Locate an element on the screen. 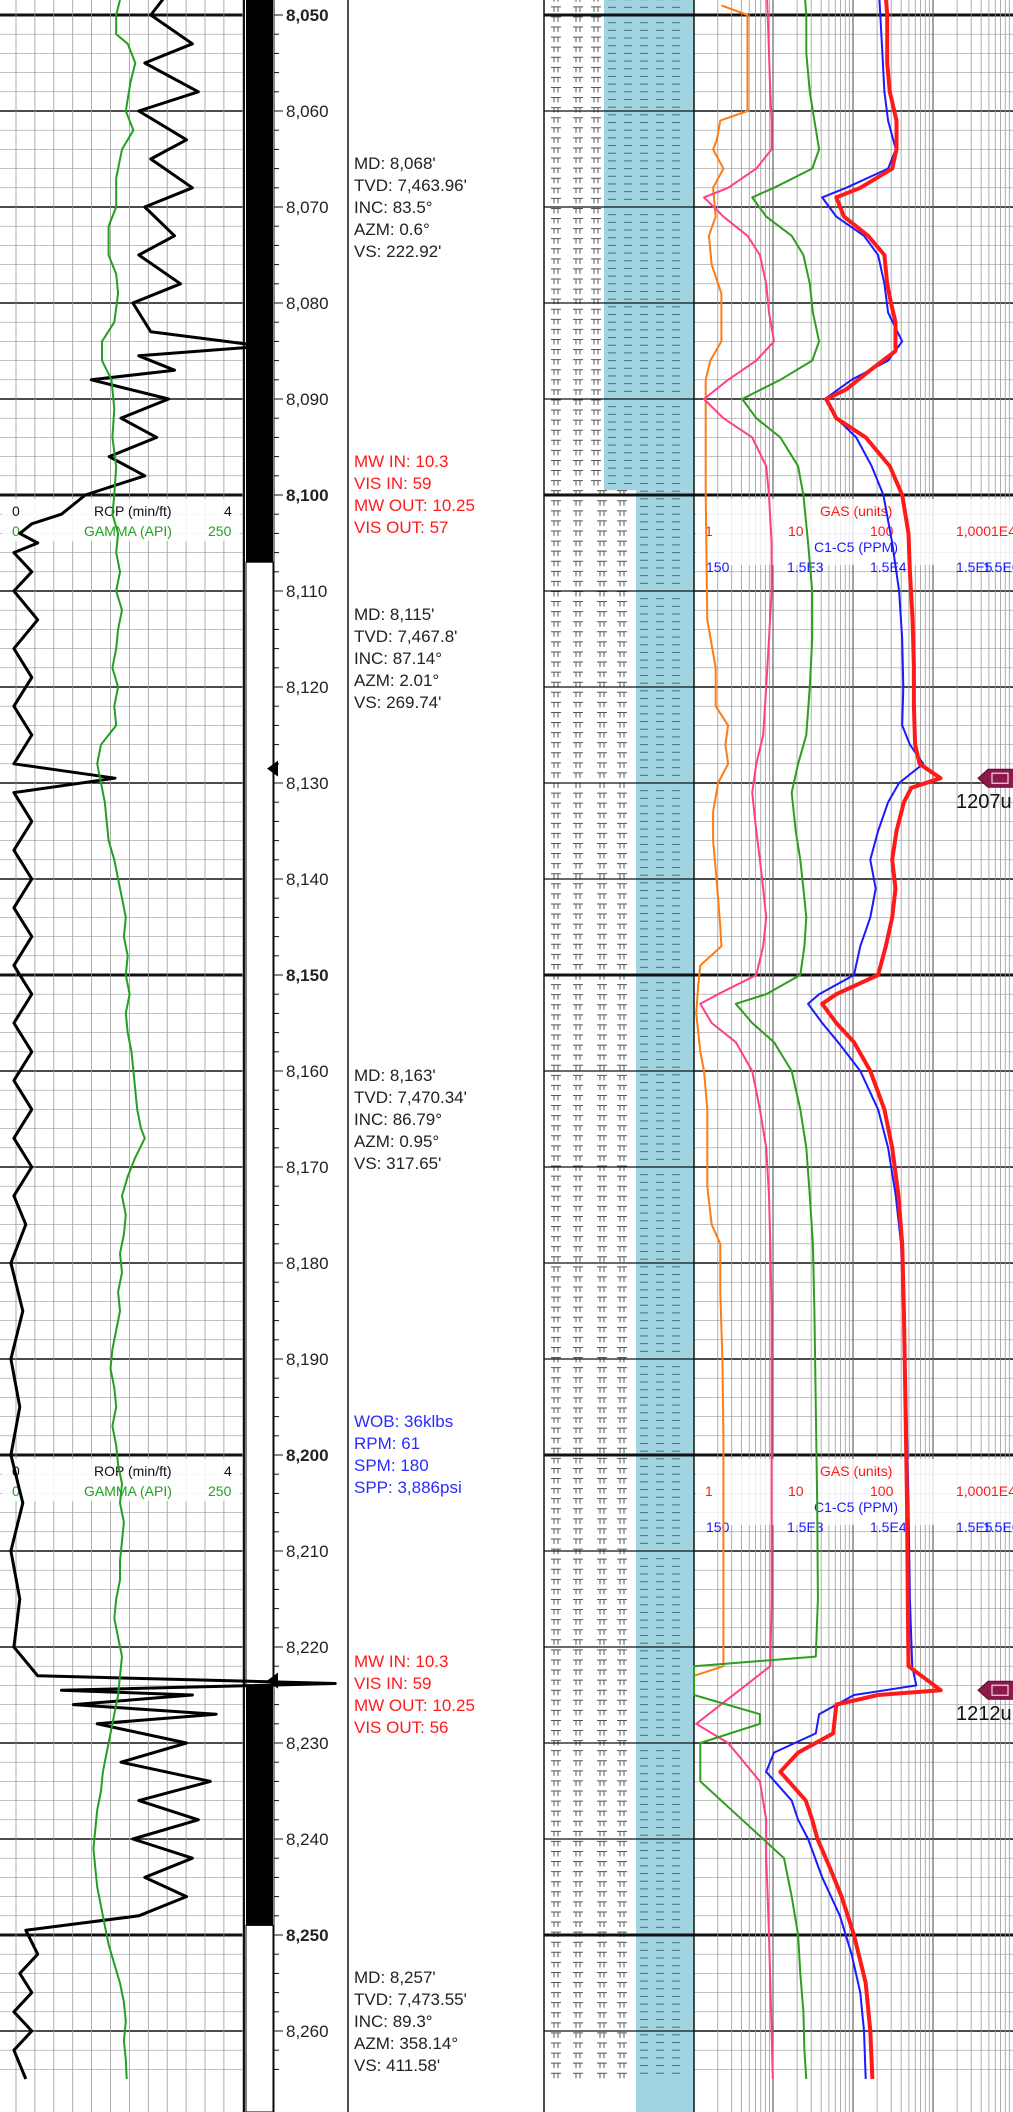 This screenshot has height=2112, width=1013. gas-markers: 1207u 1212u is located at coordinates (984, 1246).